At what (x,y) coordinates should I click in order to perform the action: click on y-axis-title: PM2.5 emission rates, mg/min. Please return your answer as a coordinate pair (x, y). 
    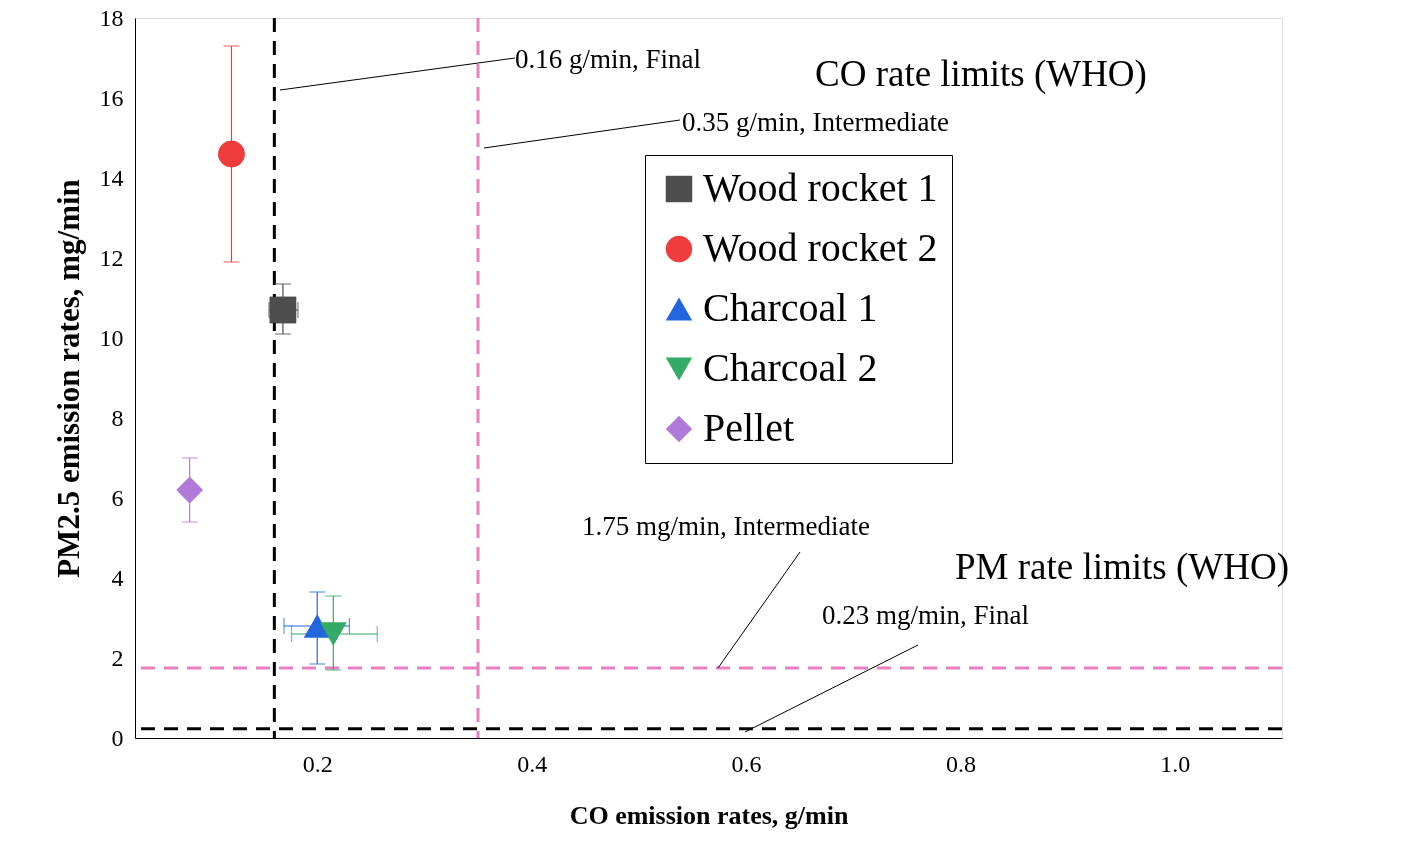
    Looking at the image, I should click on (68, 378).